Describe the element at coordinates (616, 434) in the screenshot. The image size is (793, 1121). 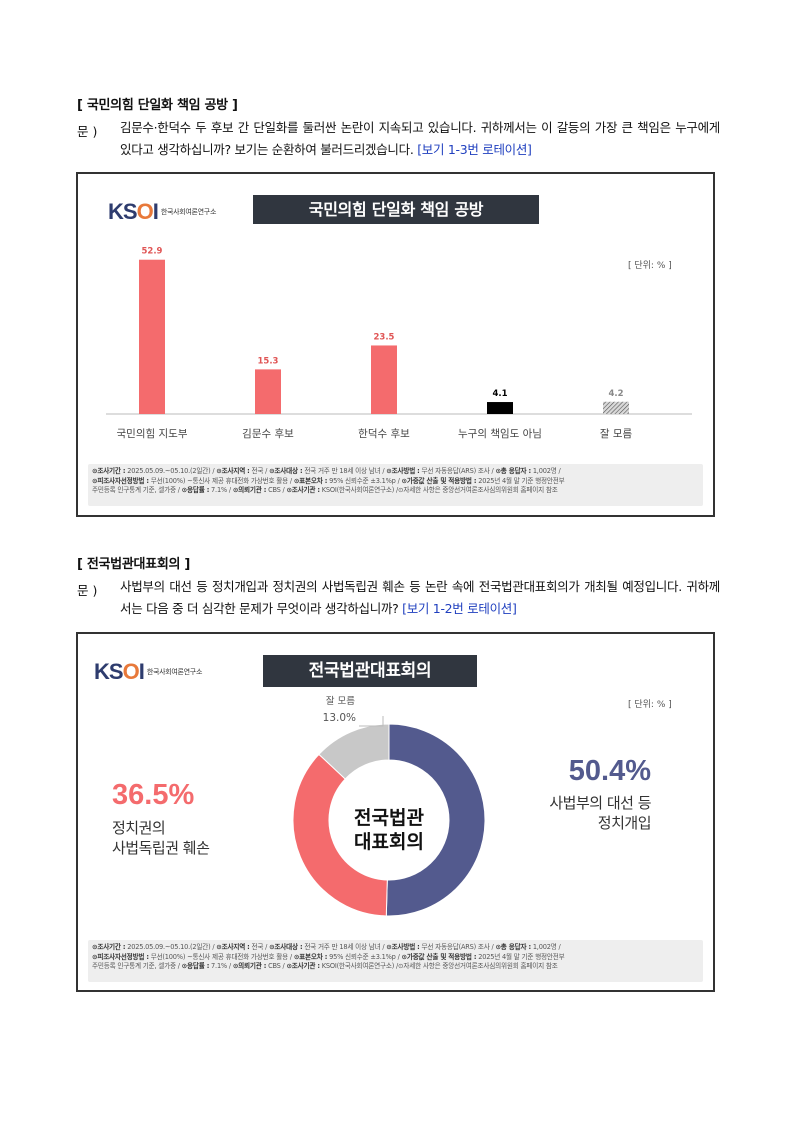
I see `bar-category-label: 잘 모름` at that location.